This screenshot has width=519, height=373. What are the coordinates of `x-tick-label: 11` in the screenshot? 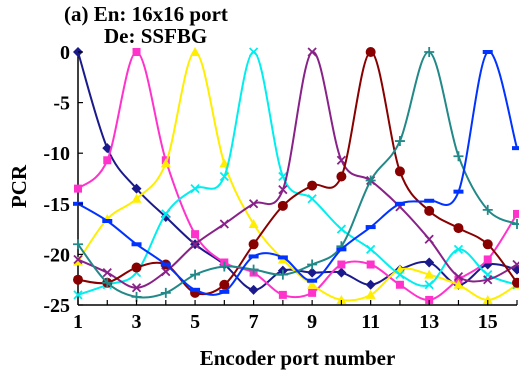 It's located at (370, 322).